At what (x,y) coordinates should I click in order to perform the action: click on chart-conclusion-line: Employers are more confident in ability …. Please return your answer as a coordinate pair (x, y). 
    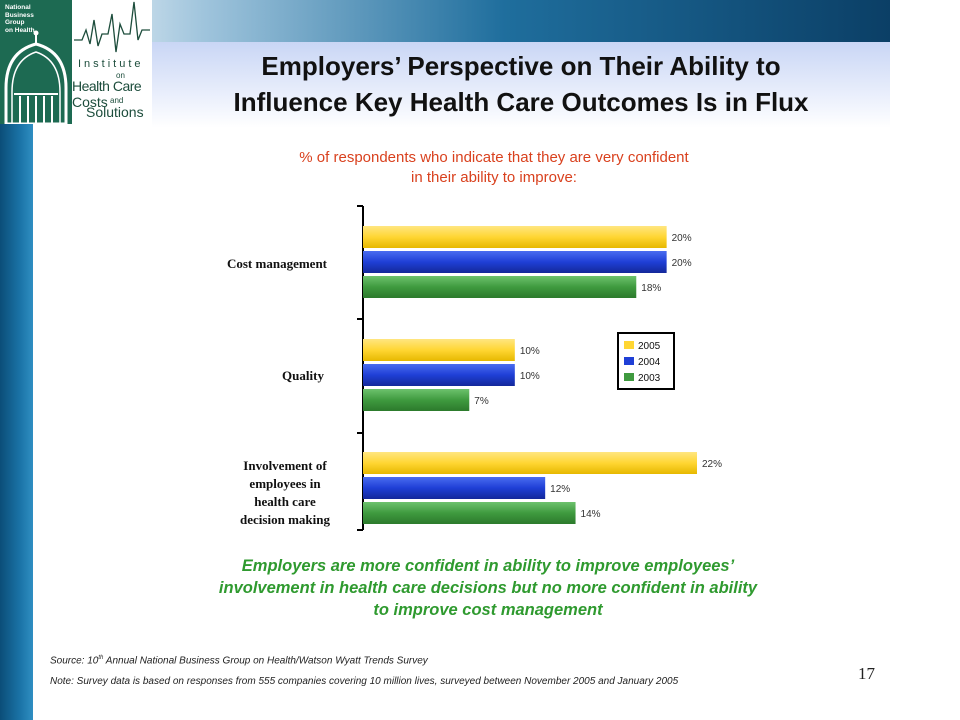
    Looking at the image, I should click on (488, 566).